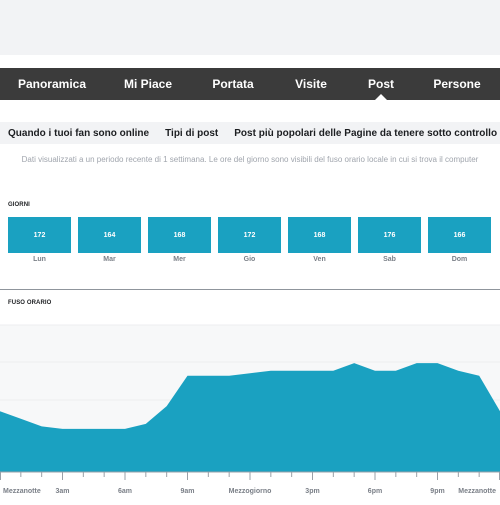 Image resolution: width=500 pixels, height=505 pixels. Describe the element at coordinates (250, 289) in the screenshot. I see `section-divider` at that location.